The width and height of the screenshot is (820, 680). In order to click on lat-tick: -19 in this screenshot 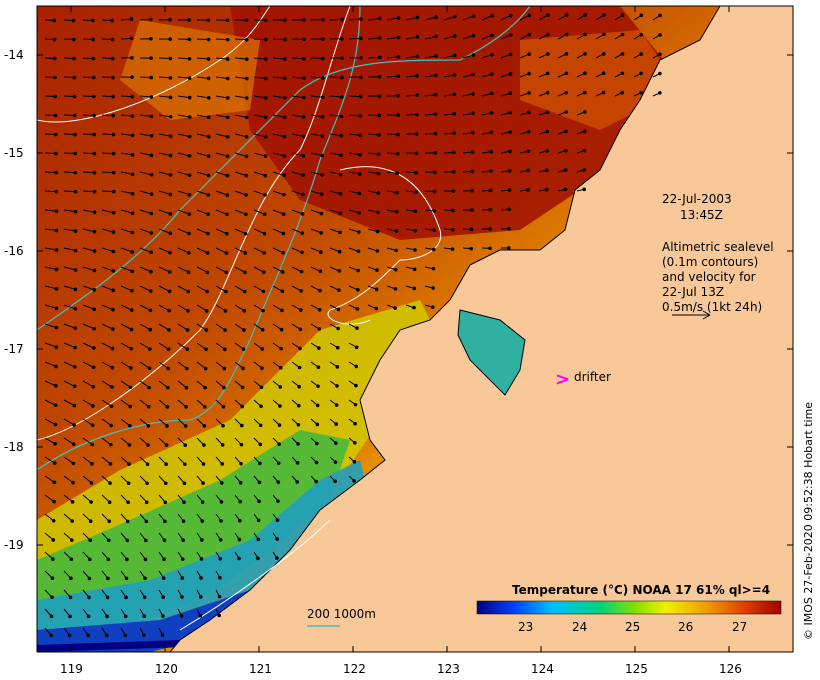, I will do `click(14, 545)`.